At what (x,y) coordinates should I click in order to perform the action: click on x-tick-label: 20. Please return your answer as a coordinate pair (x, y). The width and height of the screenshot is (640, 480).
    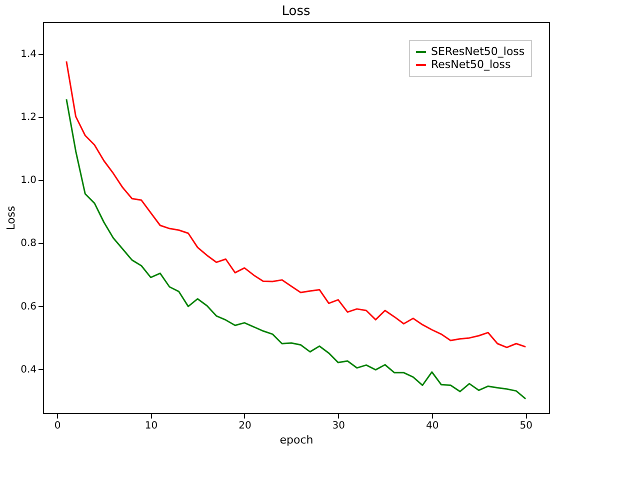
    Looking at the image, I should click on (245, 426).